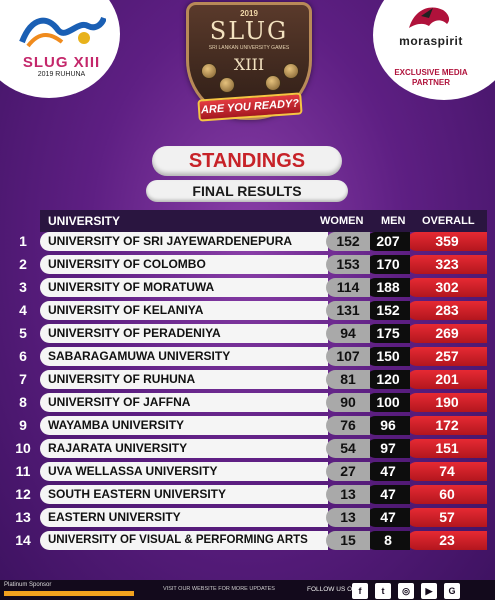 The image size is (495, 600). I want to click on rank-cell: 9, so click(23, 425).